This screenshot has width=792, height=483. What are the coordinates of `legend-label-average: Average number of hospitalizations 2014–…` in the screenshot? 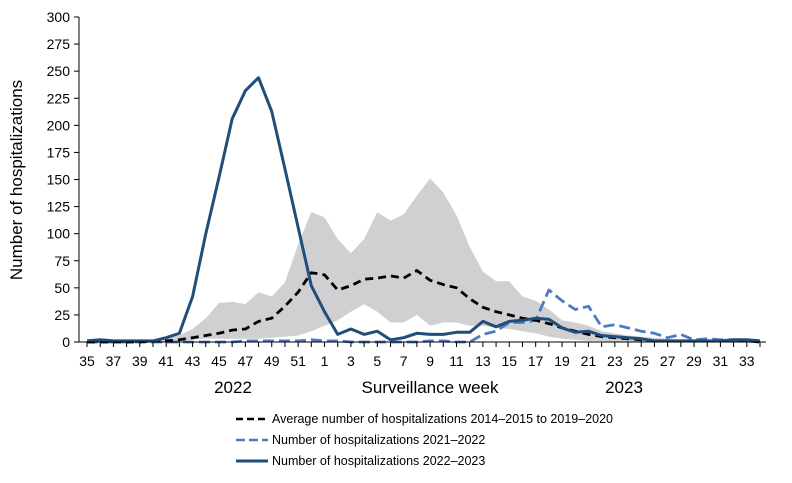 It's located at (442, 419).